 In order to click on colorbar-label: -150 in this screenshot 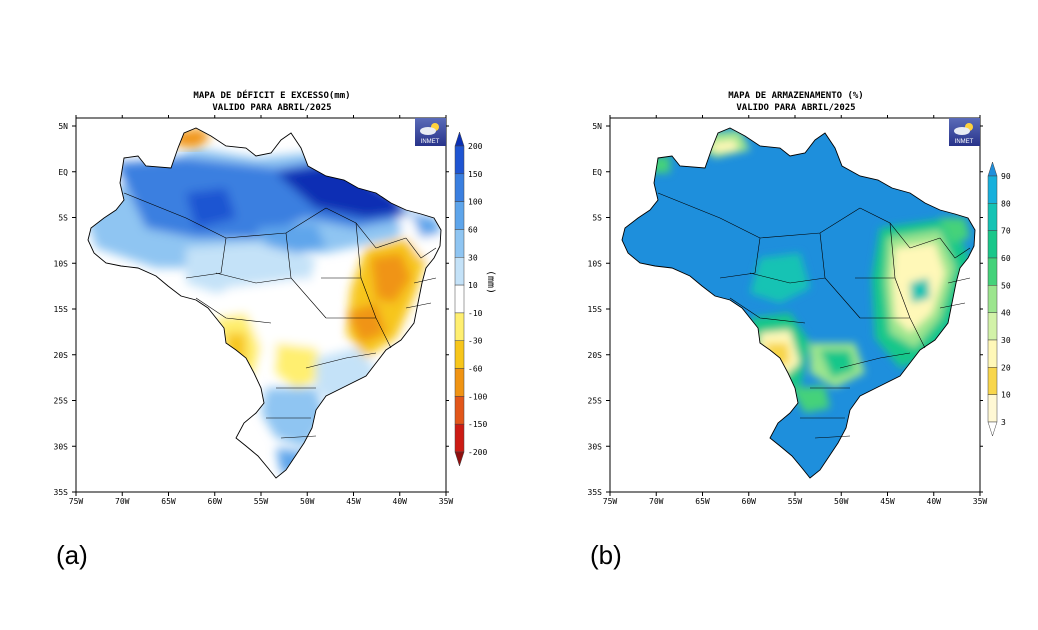, I will do `click(477, 424)`.